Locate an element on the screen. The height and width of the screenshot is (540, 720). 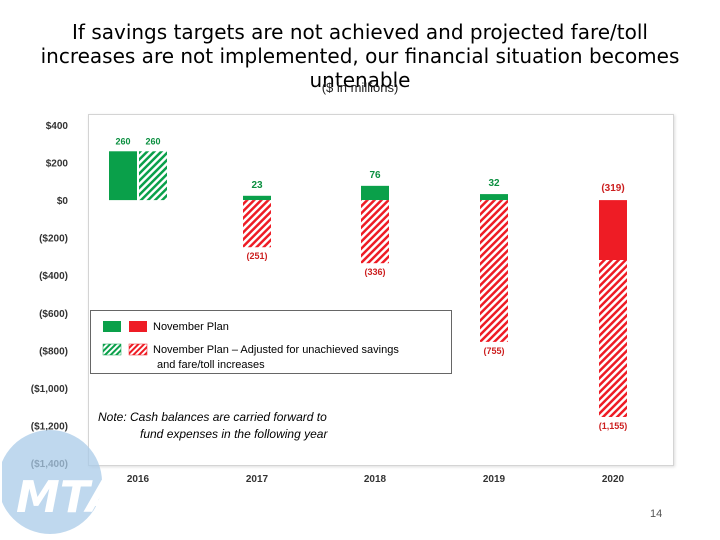
mta-logo: MTA is located at coordinates (57, 482).